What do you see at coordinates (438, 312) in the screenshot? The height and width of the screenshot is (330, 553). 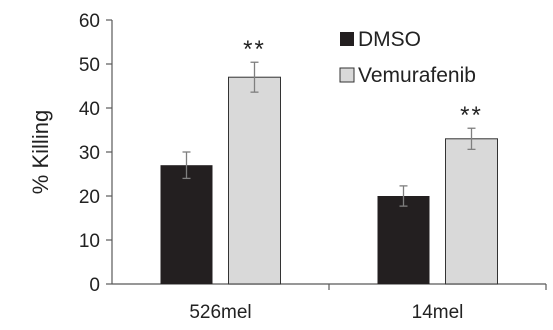 I see `x-tick-label: 14mel` at bounding box center [438, 312].